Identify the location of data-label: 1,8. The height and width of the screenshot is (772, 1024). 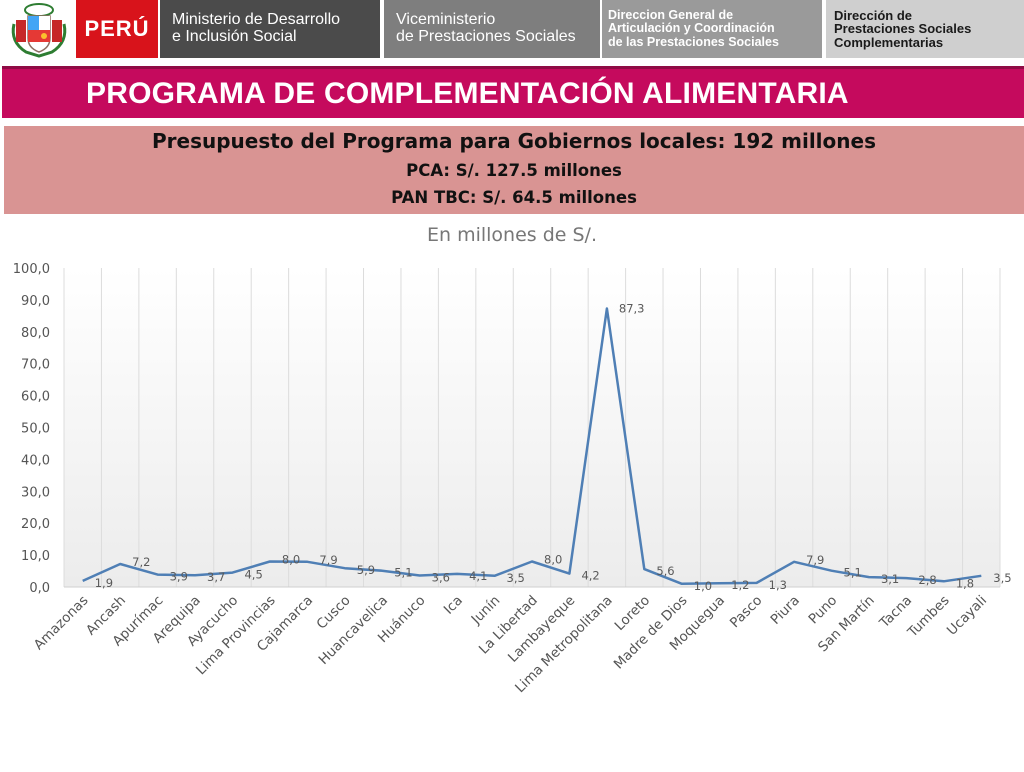
(965, 583).